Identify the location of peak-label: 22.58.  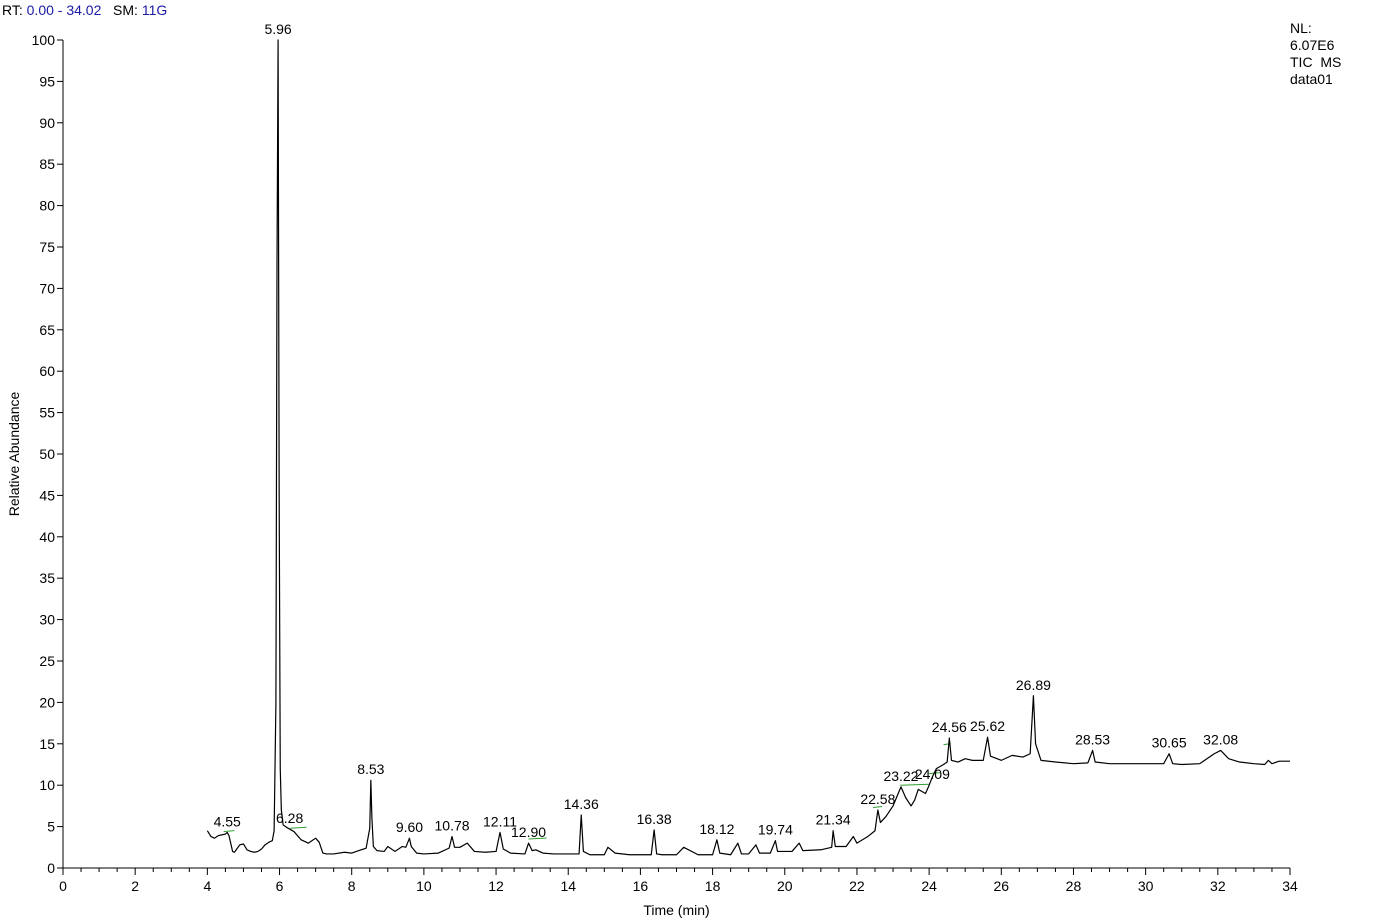
(877, 799).